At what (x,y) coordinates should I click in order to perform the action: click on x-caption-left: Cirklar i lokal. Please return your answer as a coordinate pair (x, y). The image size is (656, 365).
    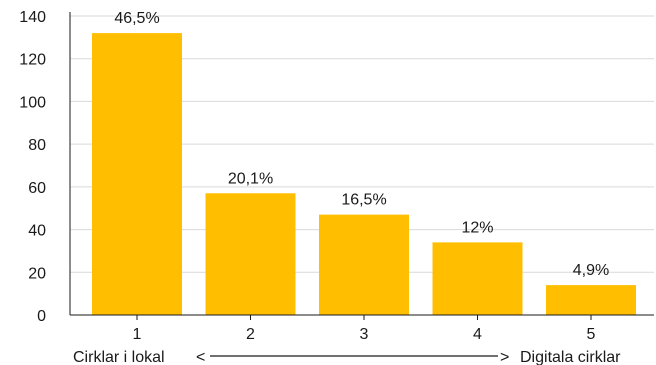
    Looking at the image, I should click on (119, 357).